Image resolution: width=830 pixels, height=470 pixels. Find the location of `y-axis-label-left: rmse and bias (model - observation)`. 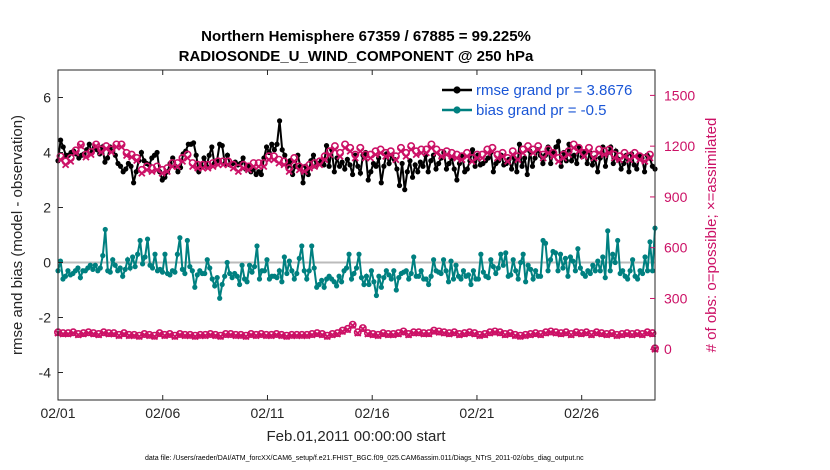

y-axis-label-left: rmse and bias (model - observation) is located at coordinates (17, 235).